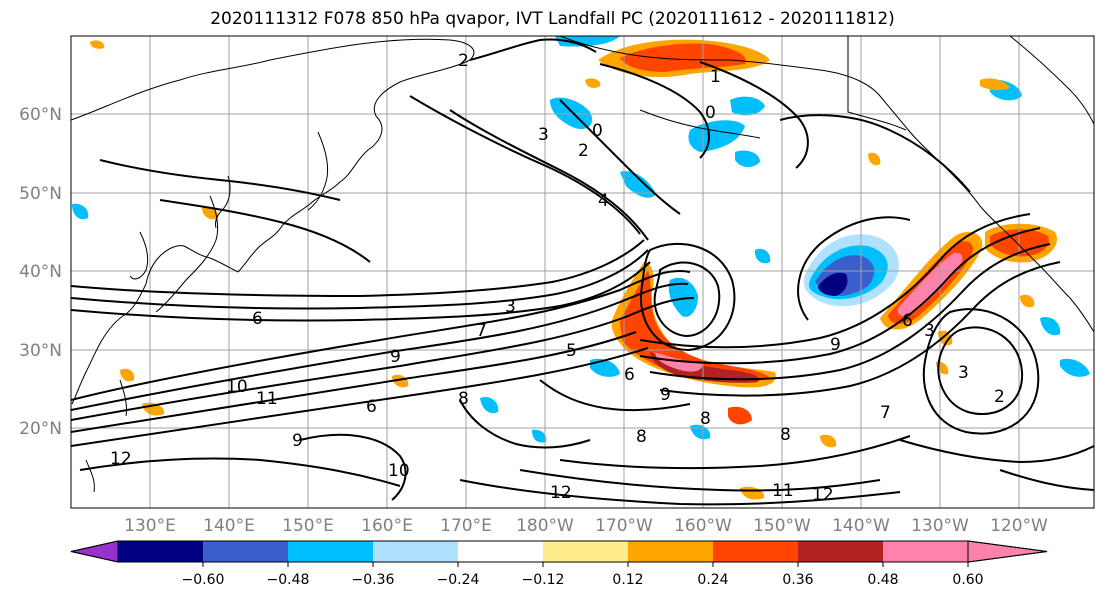 This screenshot has height=601, width=1105. Describe the element at coordinates (1007, 551) in the screenshot. I see `colorbar-over-extension` at that location.